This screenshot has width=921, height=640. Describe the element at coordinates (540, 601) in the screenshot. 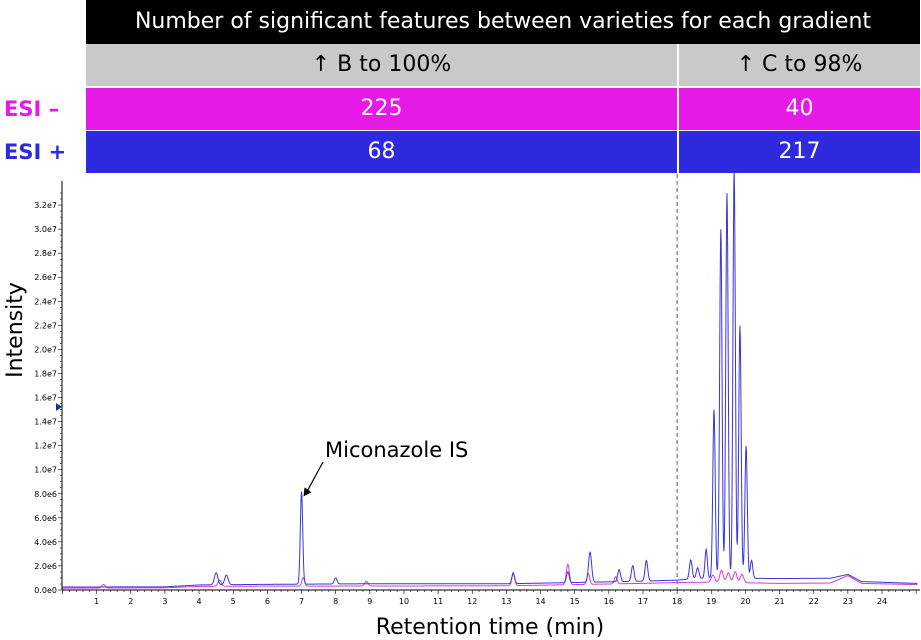

I see `x-tick-label: 14` at that location.